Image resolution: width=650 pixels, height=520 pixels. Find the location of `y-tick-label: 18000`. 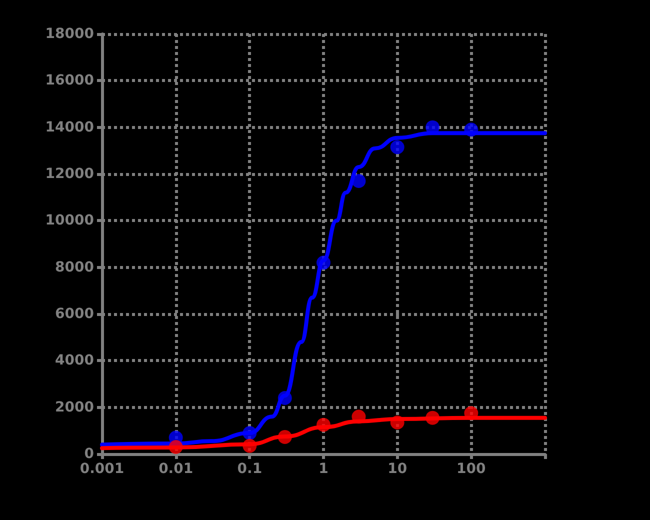

y-tick-label: 18000 is located at coordinates (69, 34).